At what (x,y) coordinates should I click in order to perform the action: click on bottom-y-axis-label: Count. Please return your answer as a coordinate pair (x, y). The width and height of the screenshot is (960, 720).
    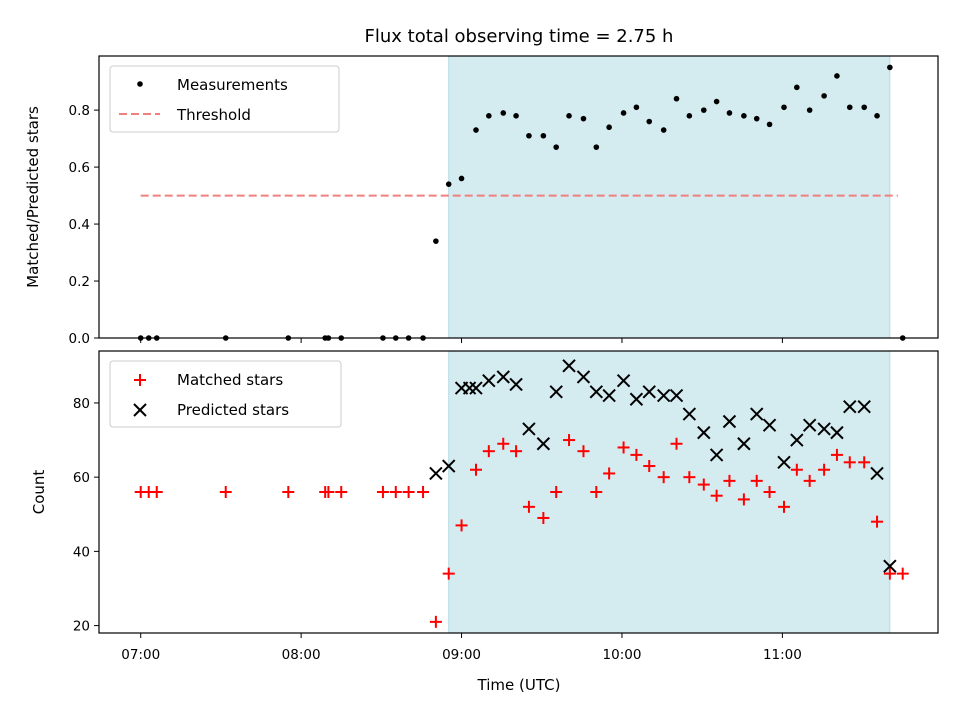
    Looking at the image, I should click on (39, 492).